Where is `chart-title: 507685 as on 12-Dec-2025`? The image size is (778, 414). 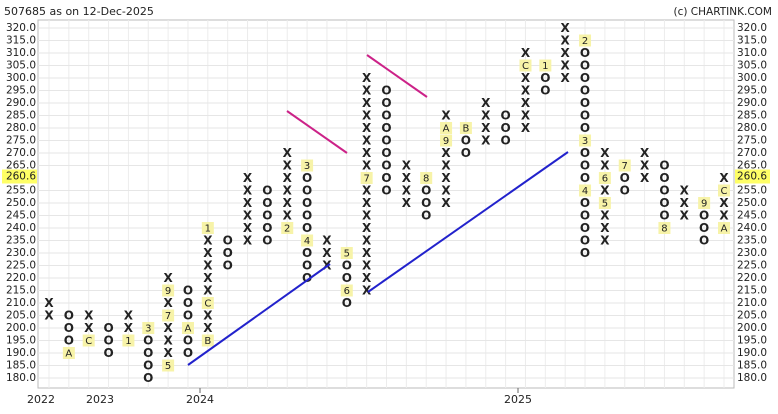 chart-title: 507685 as on 12-Dec-2025 is located at coordinates (79, 11).